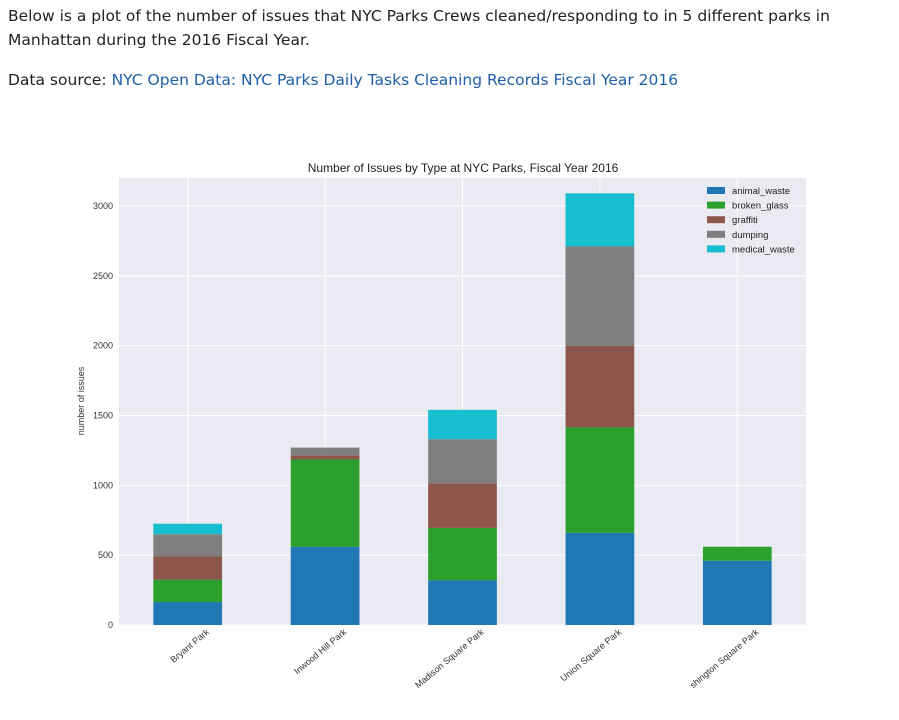 This screenshot has width=899, height=720. What do you see at coordinates (724, 659) in the screenshot?
I see `x-tick-label: shington Square Park` at bounding box center [724, 659].